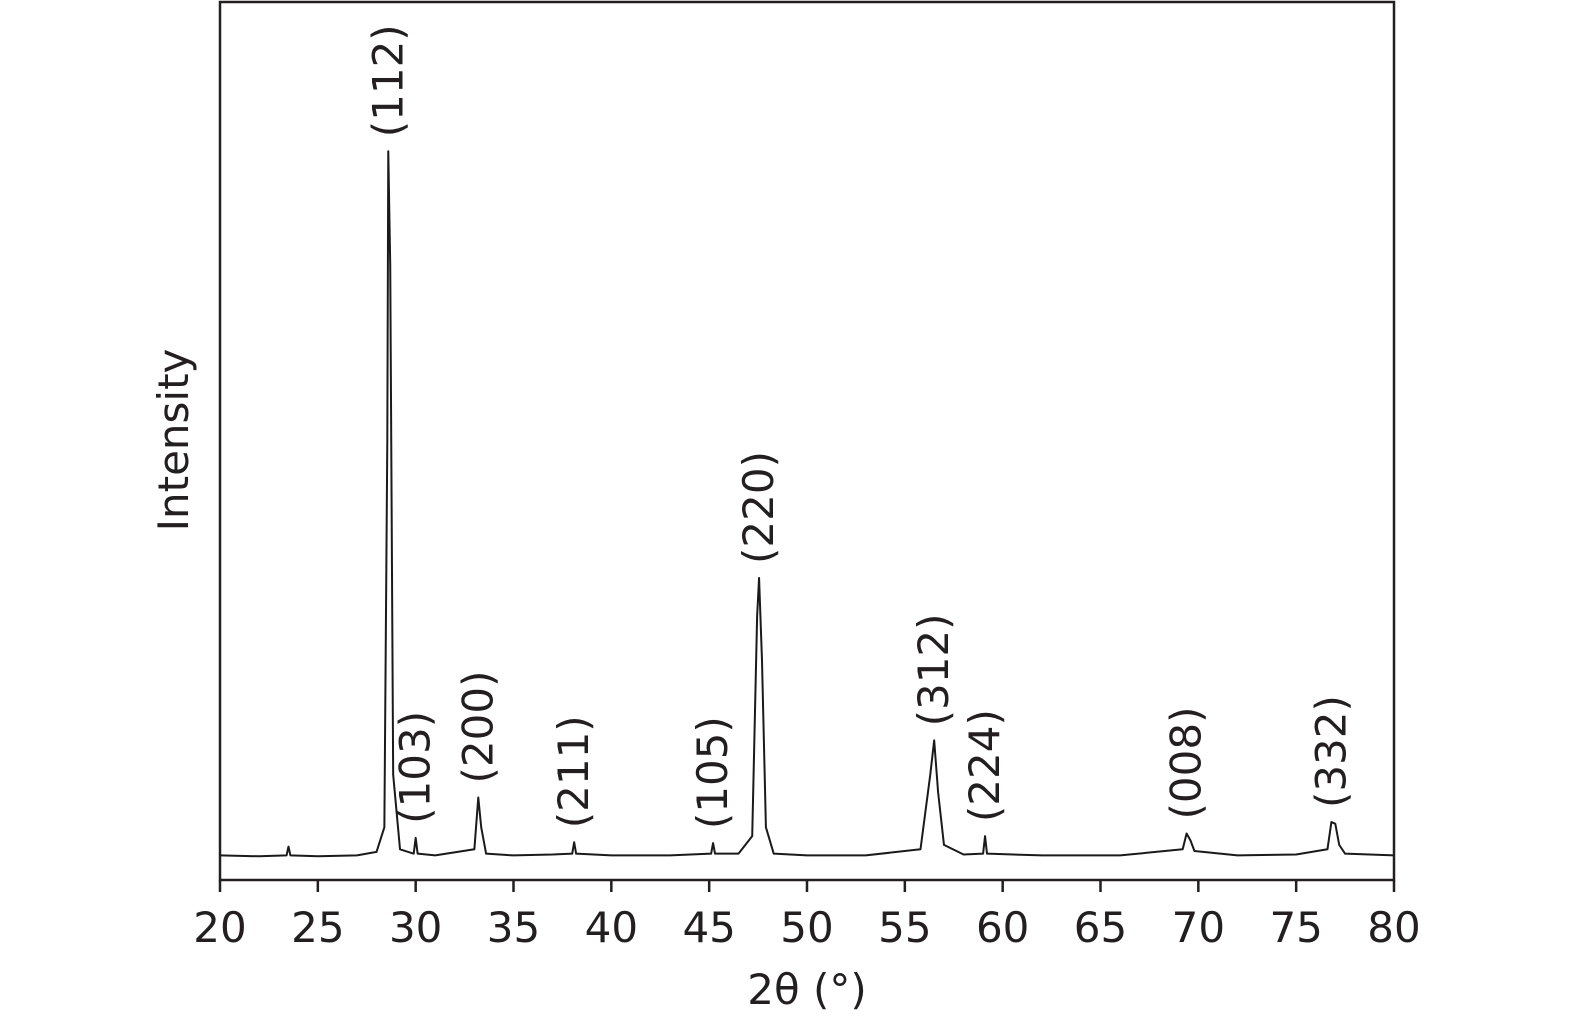 The height and width of the screenshot is (1032, 1575). What do you see at coordinates (1295, 927) in the screenshot?
I see `x-tick-label: 75` at bounding box center [1295, 927].